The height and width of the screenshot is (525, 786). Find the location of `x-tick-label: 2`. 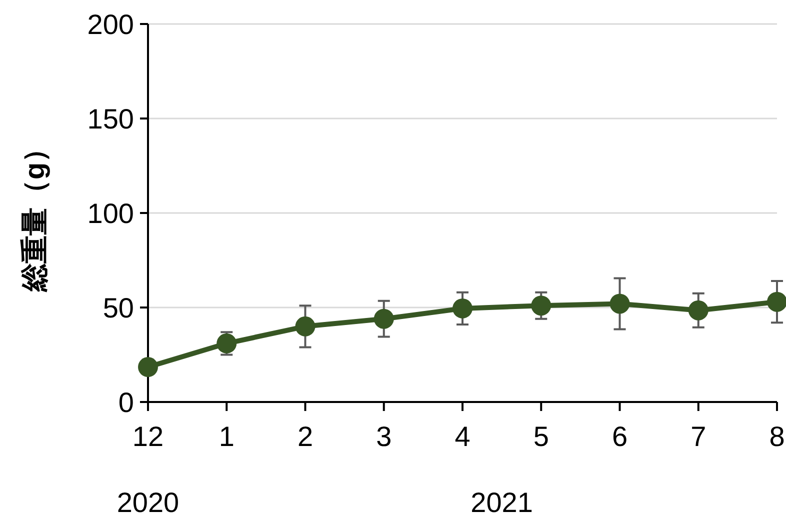

x-tick-label: 2 is located at coordinates (305, 436).